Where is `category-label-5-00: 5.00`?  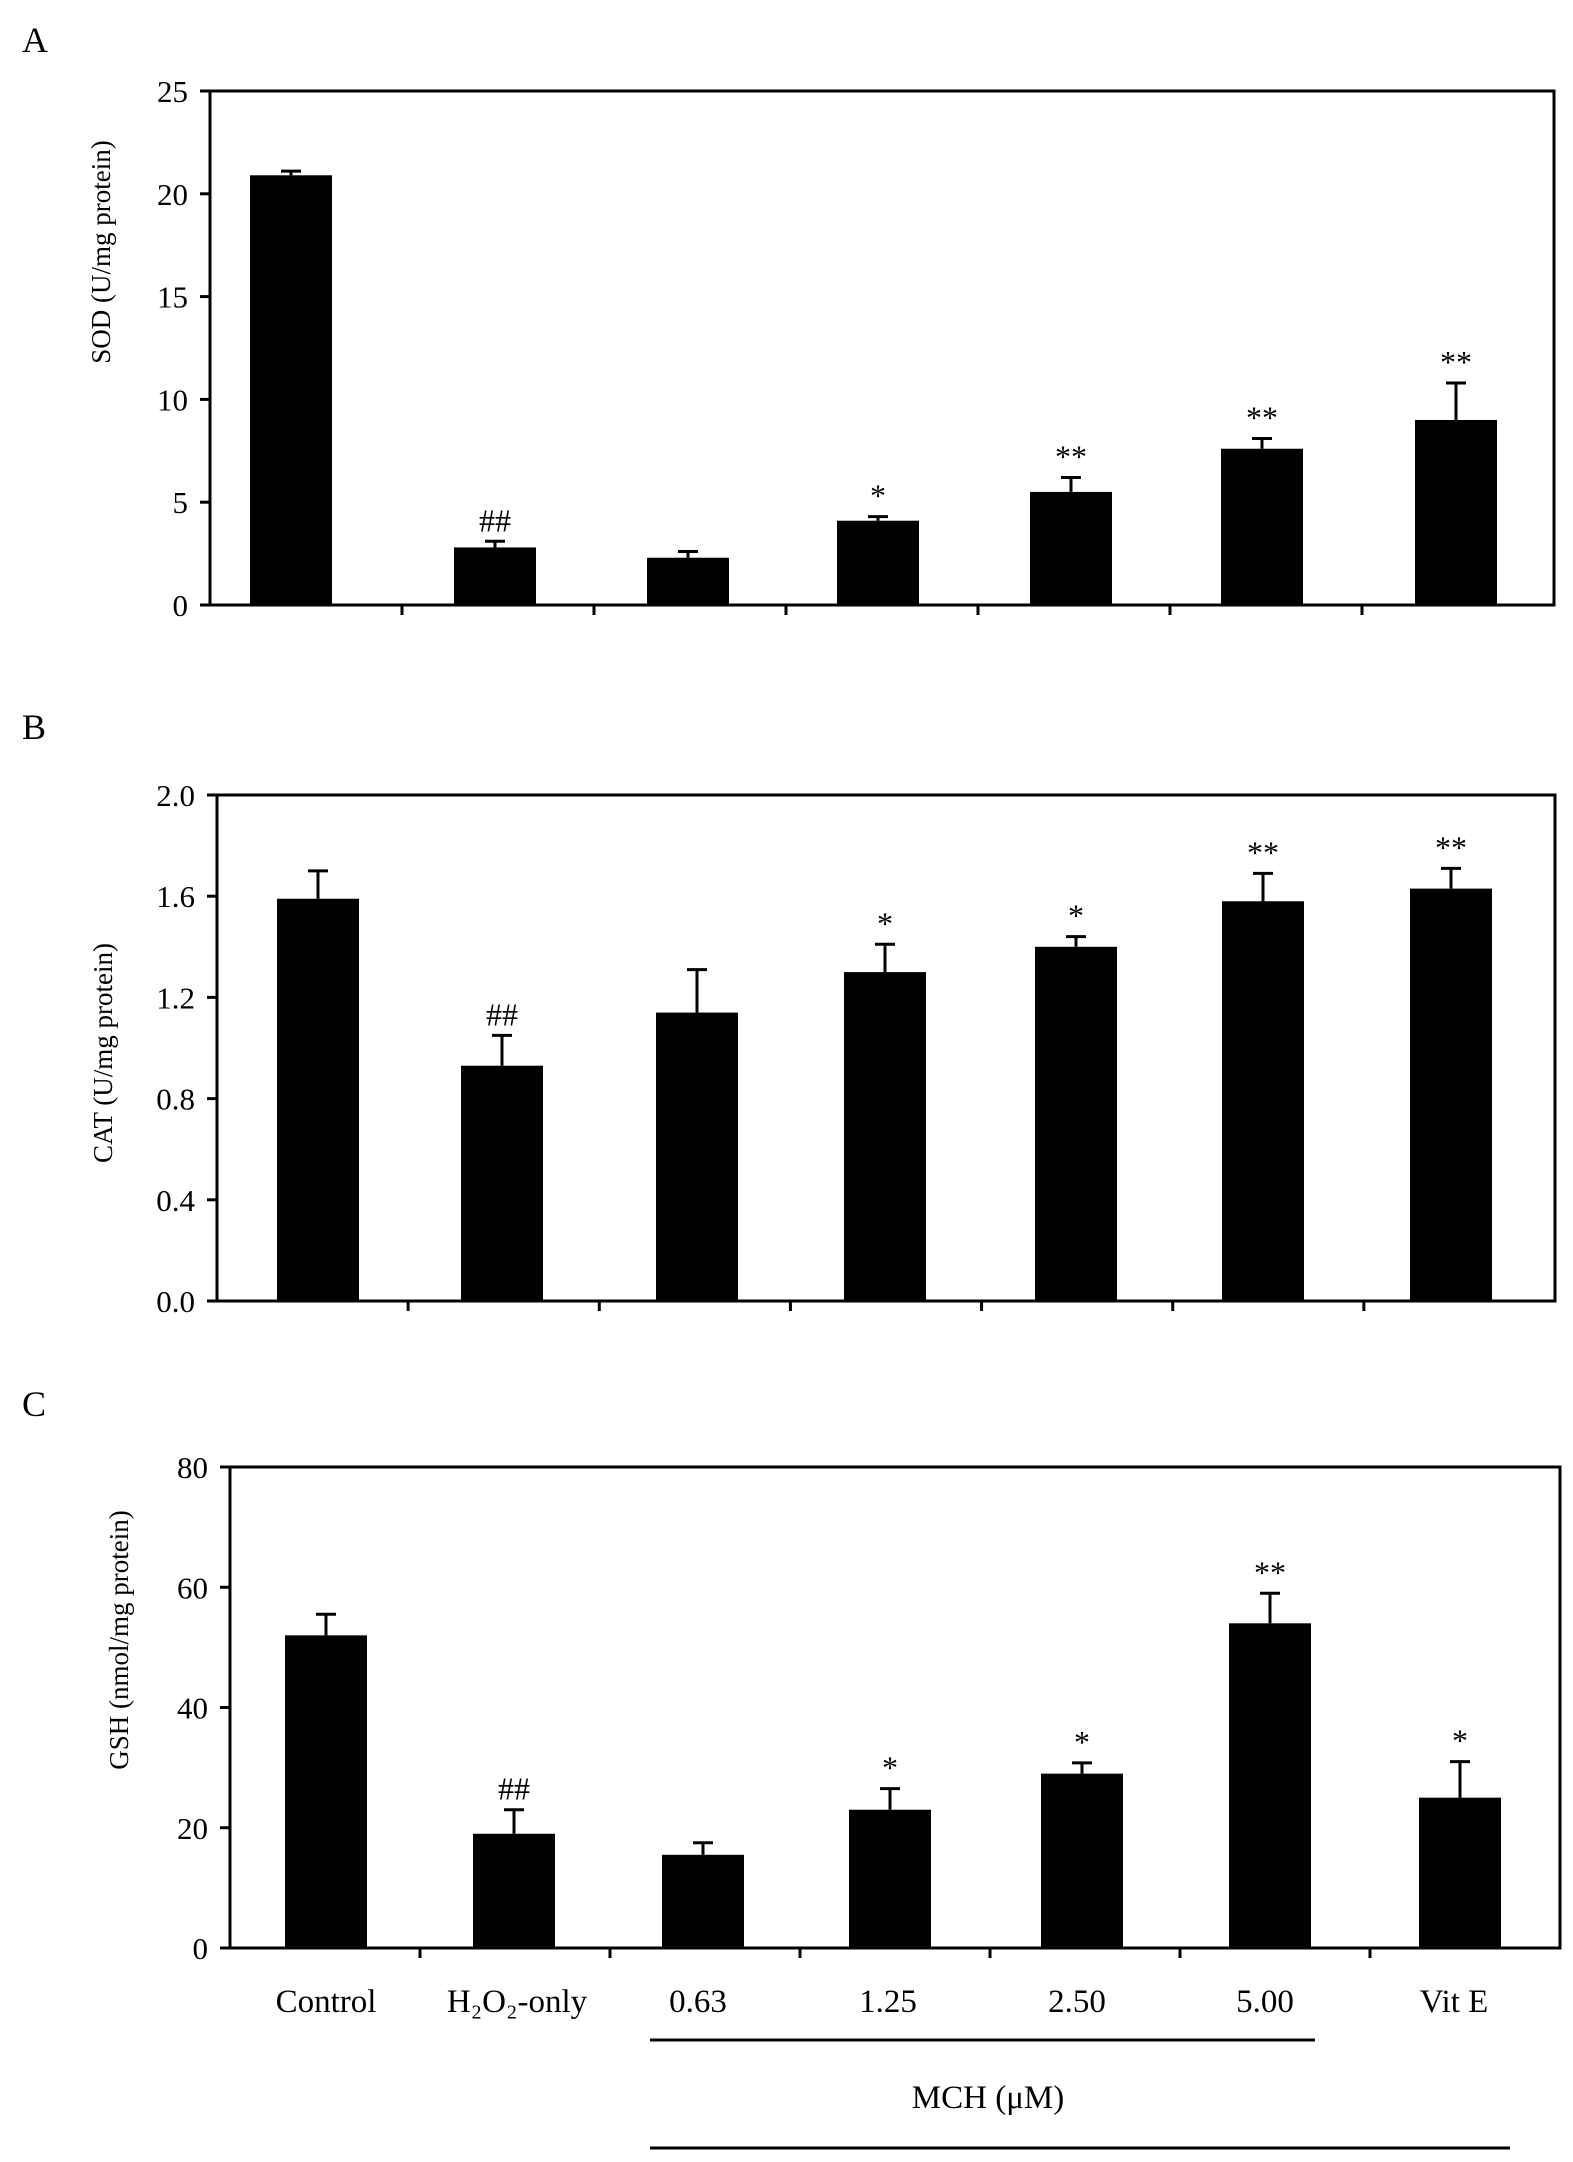
category-label-5-00: 5.00 is located at coordinates (1265, 2002).